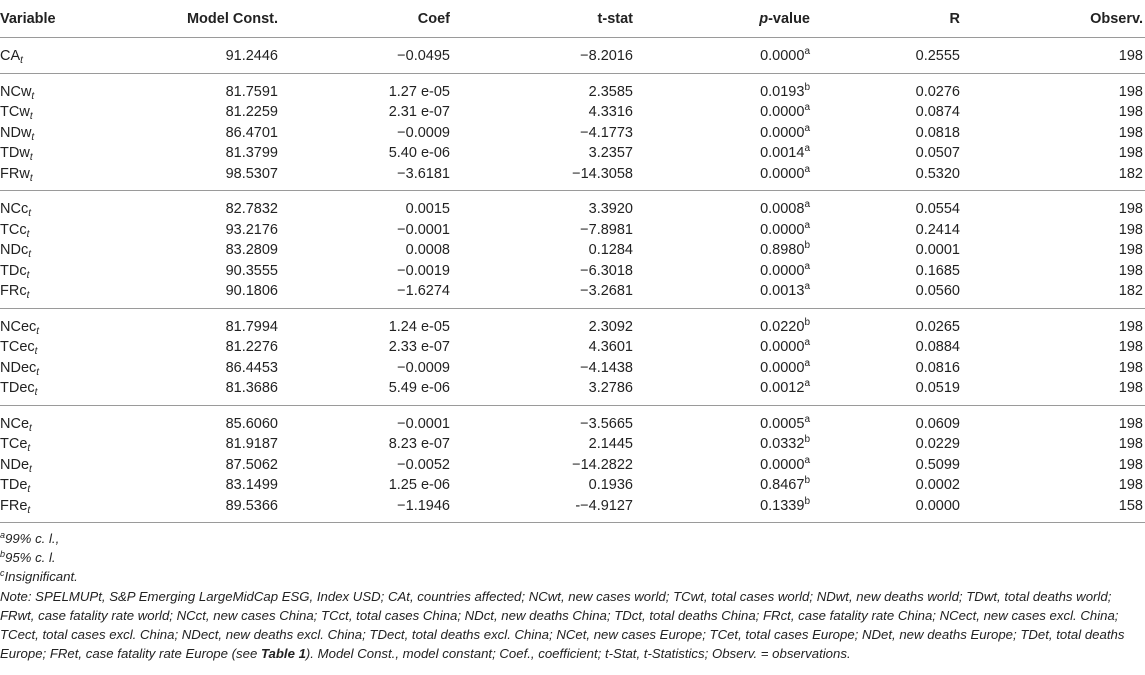  I want to click on p-value-value: 0.8467, so click(782, 485).